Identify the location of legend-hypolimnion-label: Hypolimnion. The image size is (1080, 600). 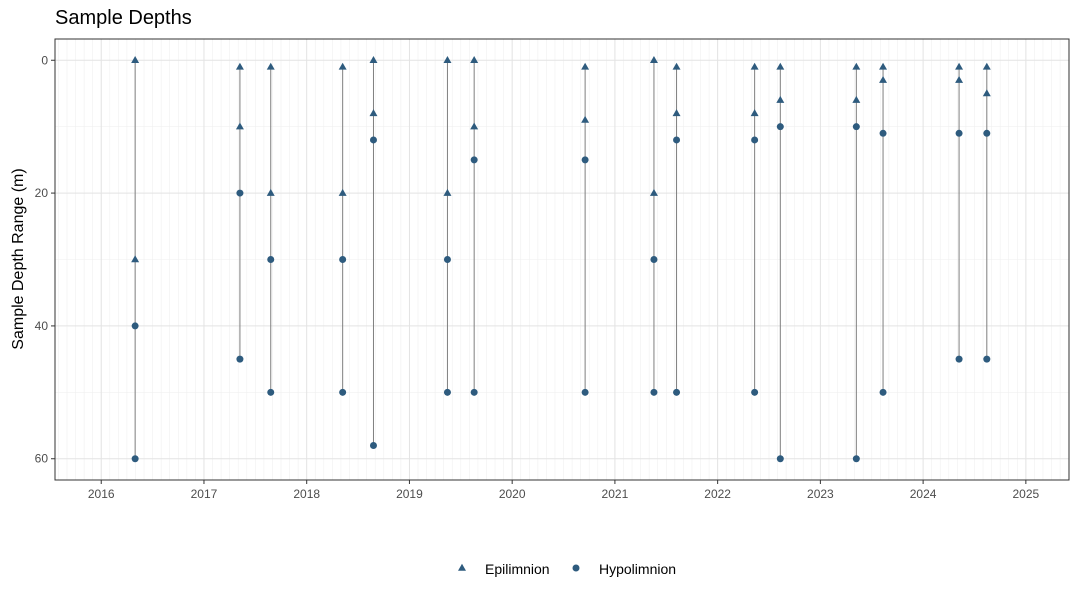
(637, 569).